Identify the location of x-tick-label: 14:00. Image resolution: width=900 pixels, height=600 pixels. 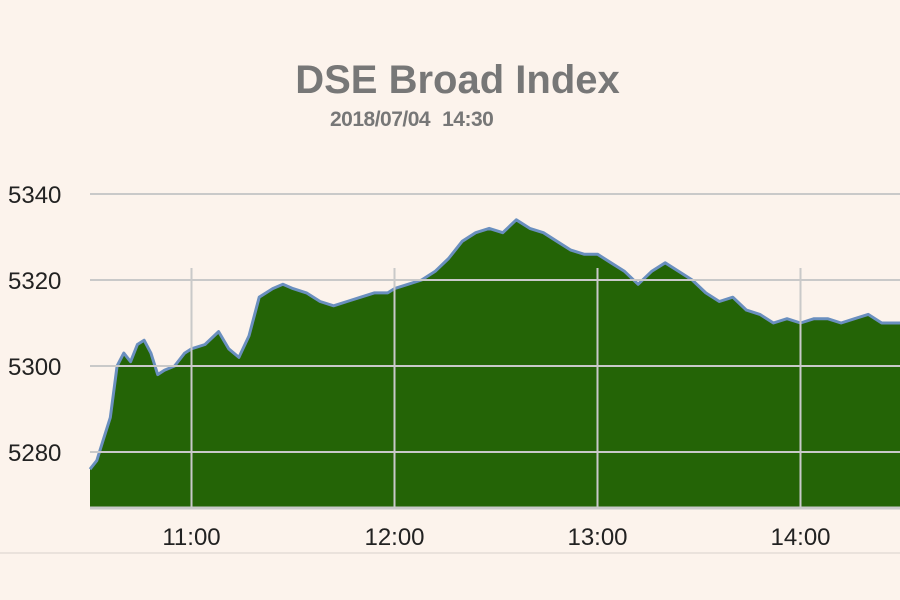
(800, 537).